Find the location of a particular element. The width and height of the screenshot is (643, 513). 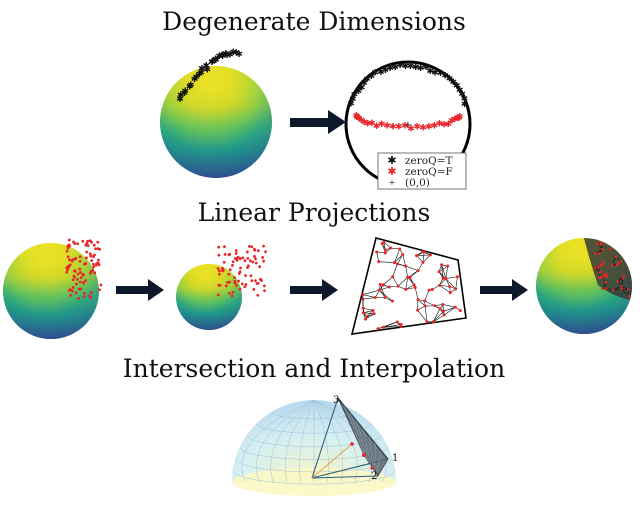

degenerate-sphere is located at coordinates (216, 122).